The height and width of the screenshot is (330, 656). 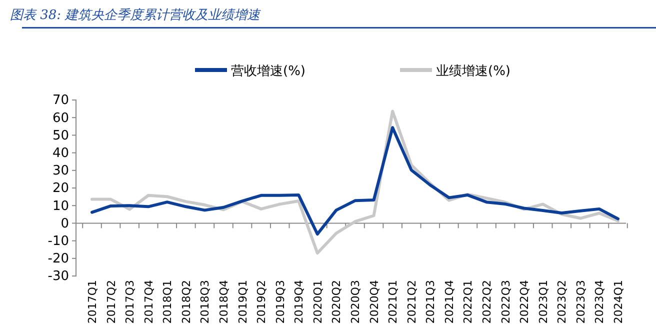 What do you see at coordinates (581, 302) in the screenshot?
I see `x-tick-label: 2023Q3` at bounding box center [581, 302].